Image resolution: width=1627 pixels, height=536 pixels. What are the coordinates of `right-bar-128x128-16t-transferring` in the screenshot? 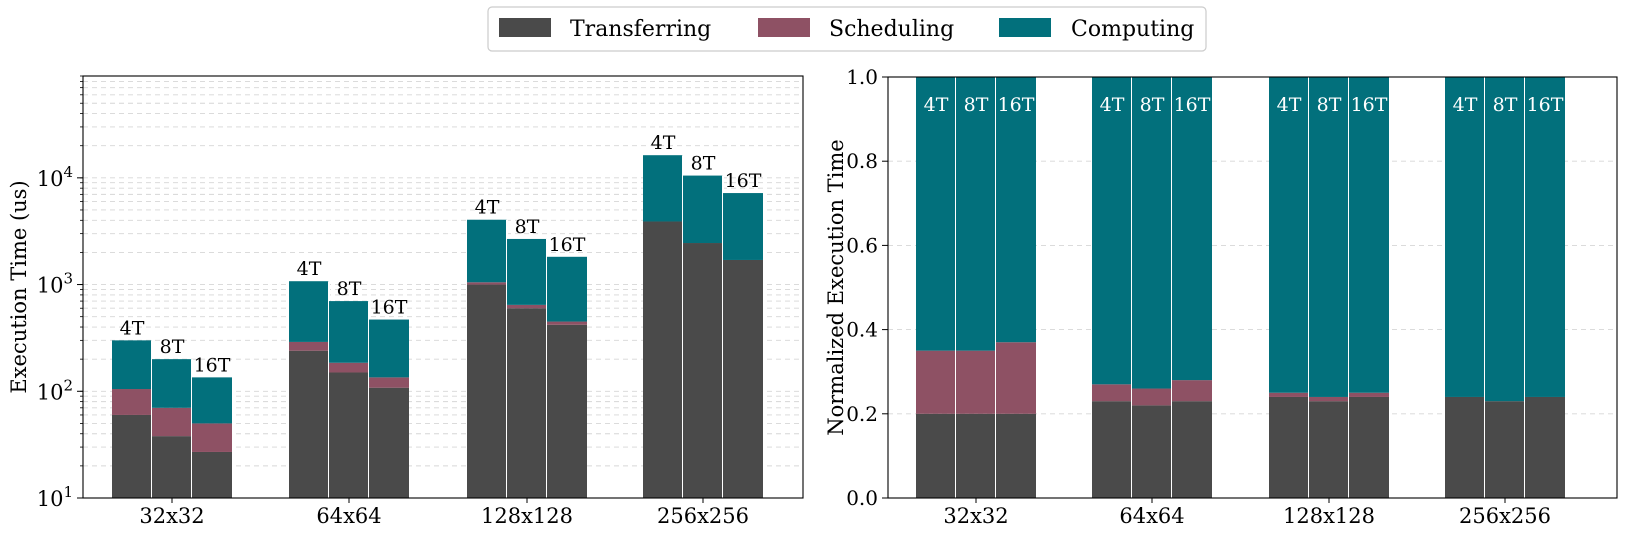 It's located at (1369, 447).